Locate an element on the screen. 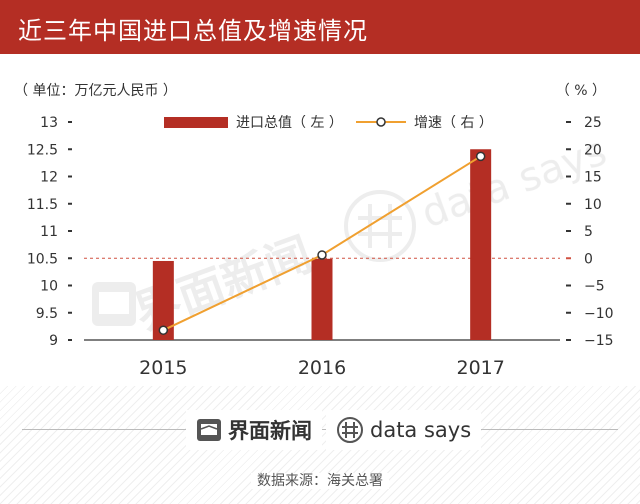 This screenshot has width=640, height=504. footer-brand-row: 界面新闻 data says is located at coordinates (320, 430).